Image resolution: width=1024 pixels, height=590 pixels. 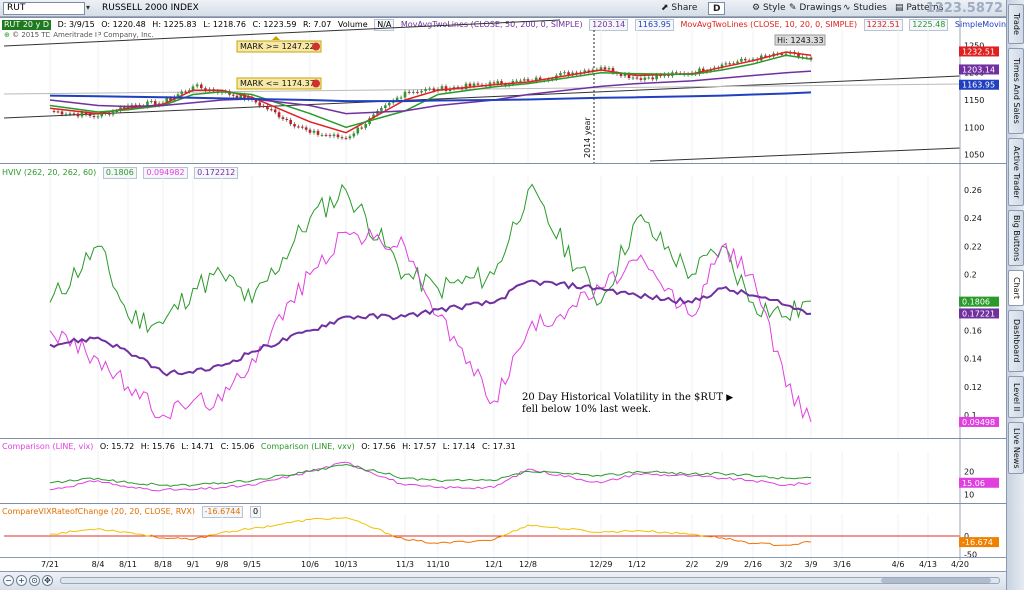 I want to click on tab-big-buttons: Big Buttons, so click(x=1016, y=238).